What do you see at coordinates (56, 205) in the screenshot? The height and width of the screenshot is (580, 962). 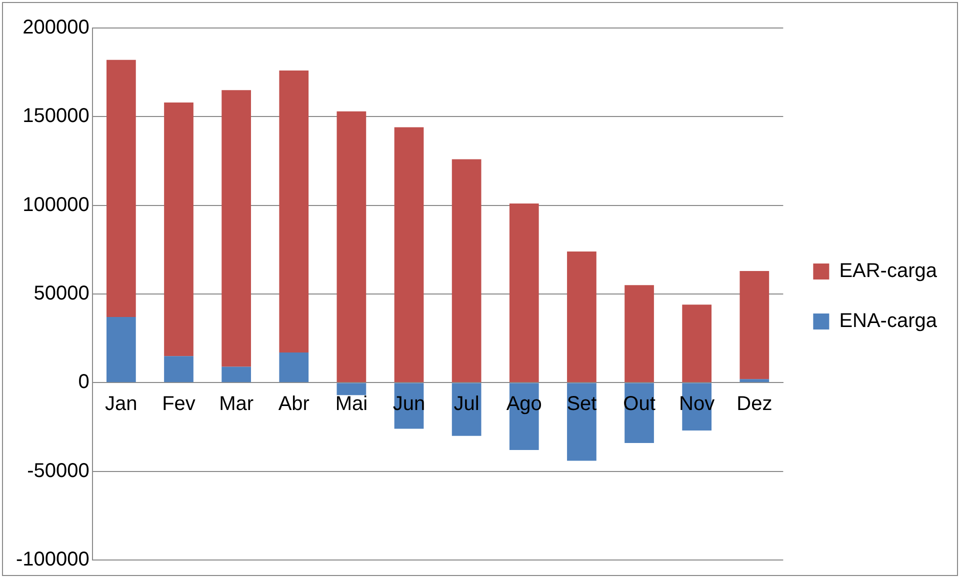 I see `y-tick-label: 100000` at bounding box center [56, 205].